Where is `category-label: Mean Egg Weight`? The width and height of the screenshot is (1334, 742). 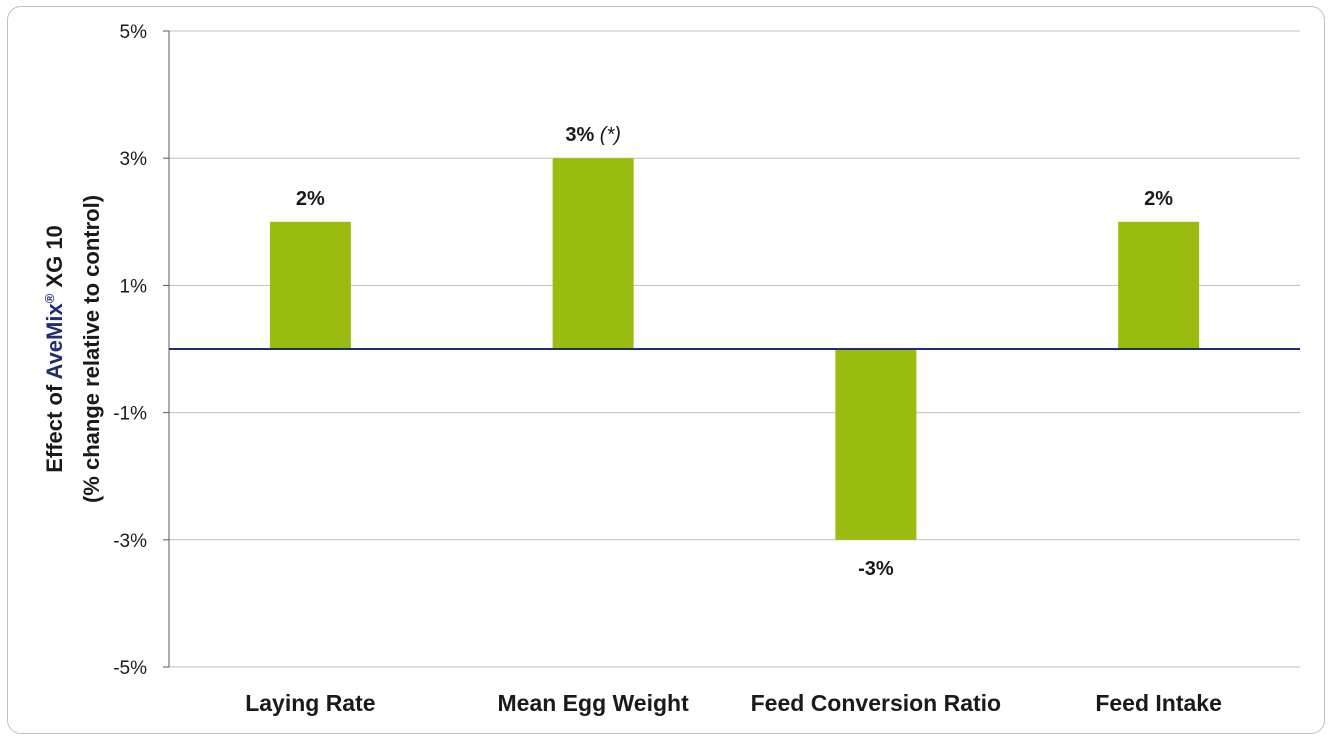
category-label: Mean Egg Weight is located at coordinates (594, 703).